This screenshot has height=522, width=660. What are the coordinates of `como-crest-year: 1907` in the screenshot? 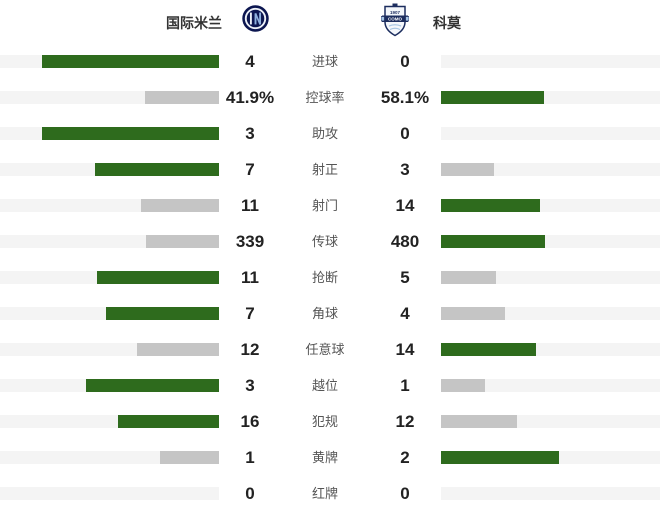 It's located at (395, 12).